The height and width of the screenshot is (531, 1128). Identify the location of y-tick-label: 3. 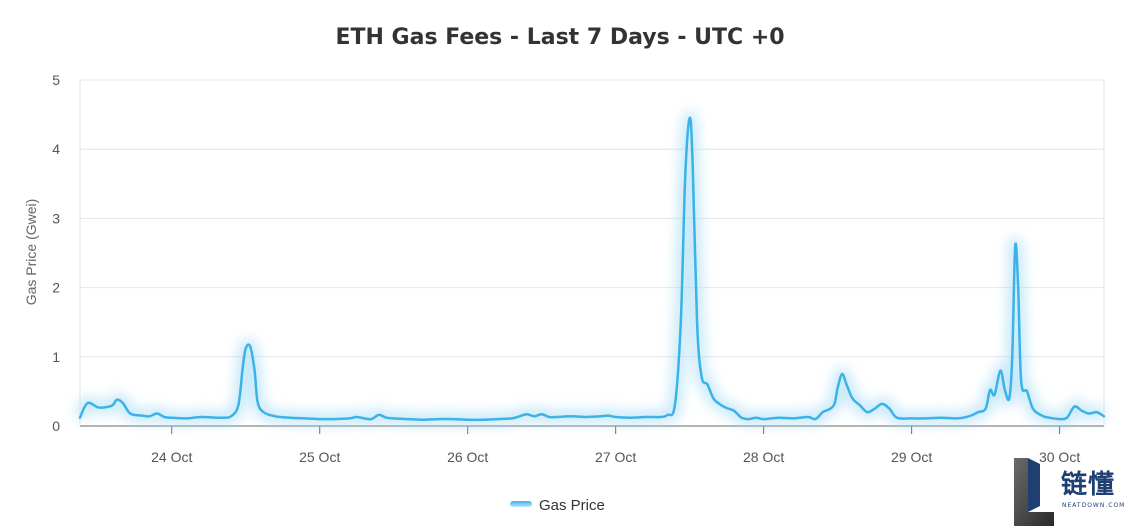
(56, 218).